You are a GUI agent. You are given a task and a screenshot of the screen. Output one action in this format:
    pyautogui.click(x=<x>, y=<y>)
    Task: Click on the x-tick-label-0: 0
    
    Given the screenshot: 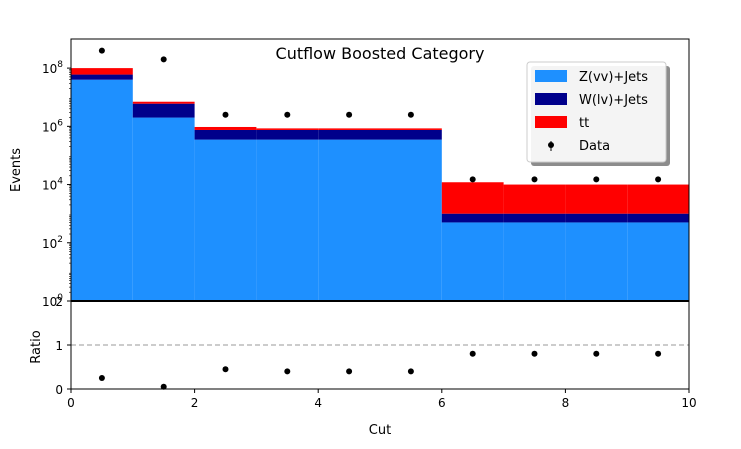 What is the action you would take?
    pyautogui.click(x=71, y=403)
    